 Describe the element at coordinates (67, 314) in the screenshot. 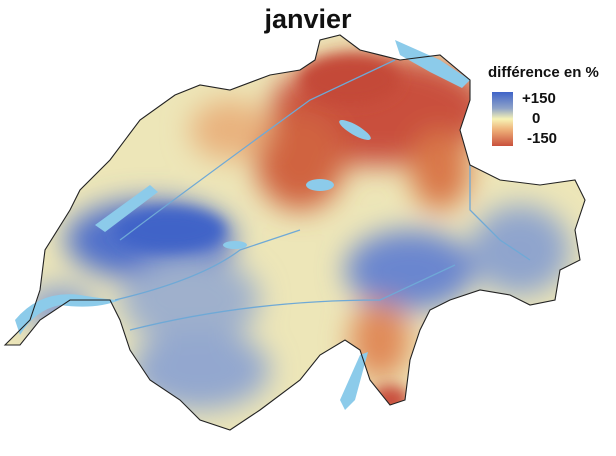

I see `lake-geneva` at that location.